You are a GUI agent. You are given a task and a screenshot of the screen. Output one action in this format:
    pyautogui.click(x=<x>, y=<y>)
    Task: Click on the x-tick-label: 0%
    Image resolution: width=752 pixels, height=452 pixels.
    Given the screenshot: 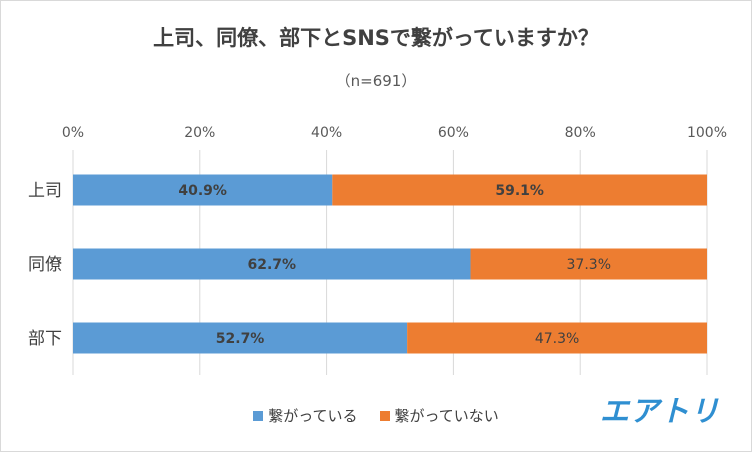 What is the action you would take?
    pyautogui.click(x=73, y=133)
    